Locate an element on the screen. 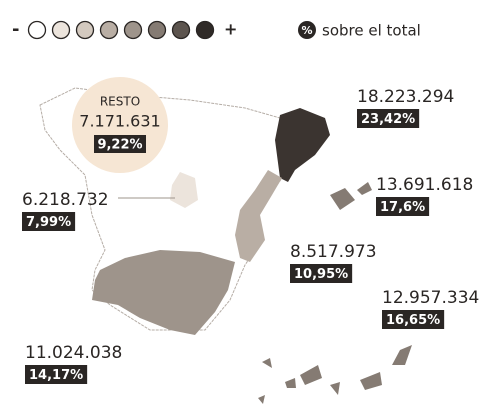  region-percent: 16,65% is located at coordinates (413, 320).